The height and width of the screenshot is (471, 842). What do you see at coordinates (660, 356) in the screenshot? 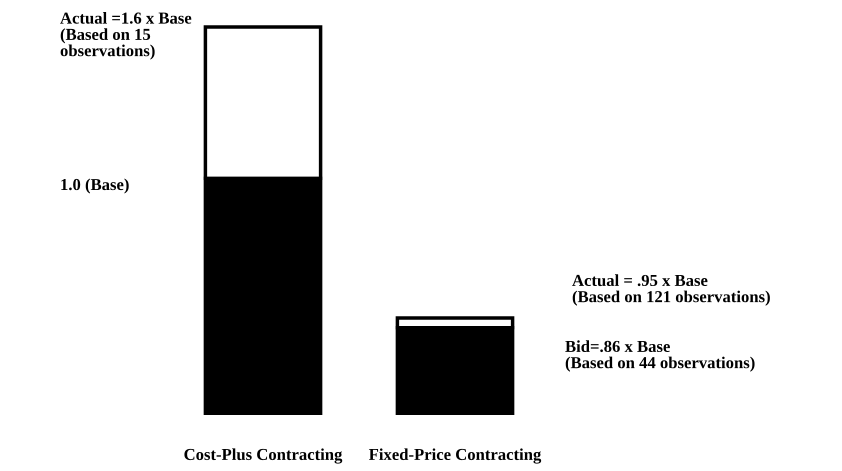
I see `text: Bid=.86 x Base (Based on 44 observations)` at bounding box center [660, 356].